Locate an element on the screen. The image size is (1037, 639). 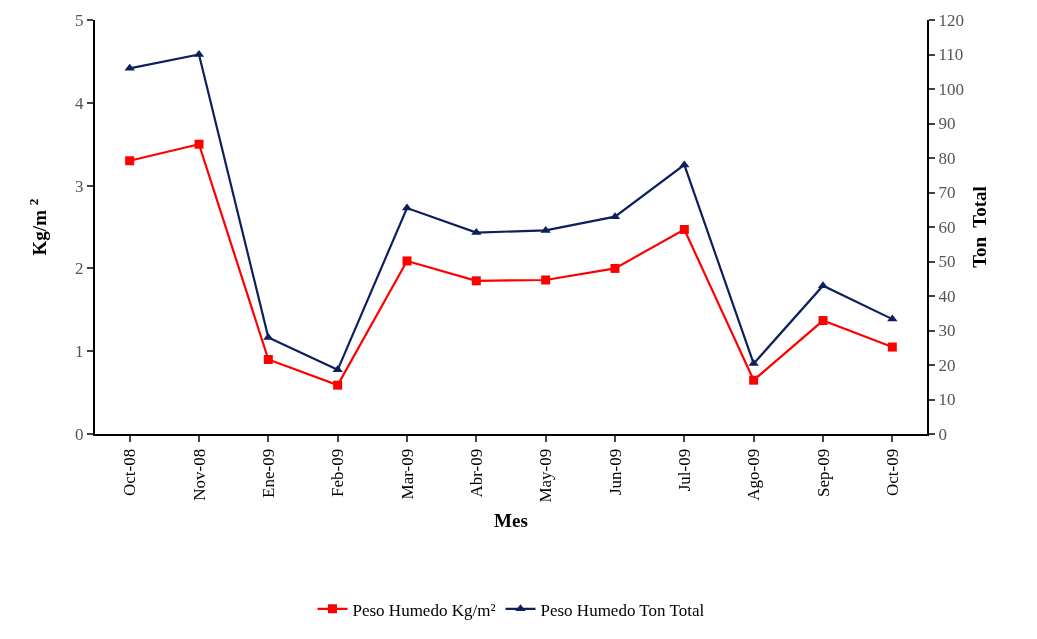
y2-tick-label: 120 is located at coordinates (951, 20).